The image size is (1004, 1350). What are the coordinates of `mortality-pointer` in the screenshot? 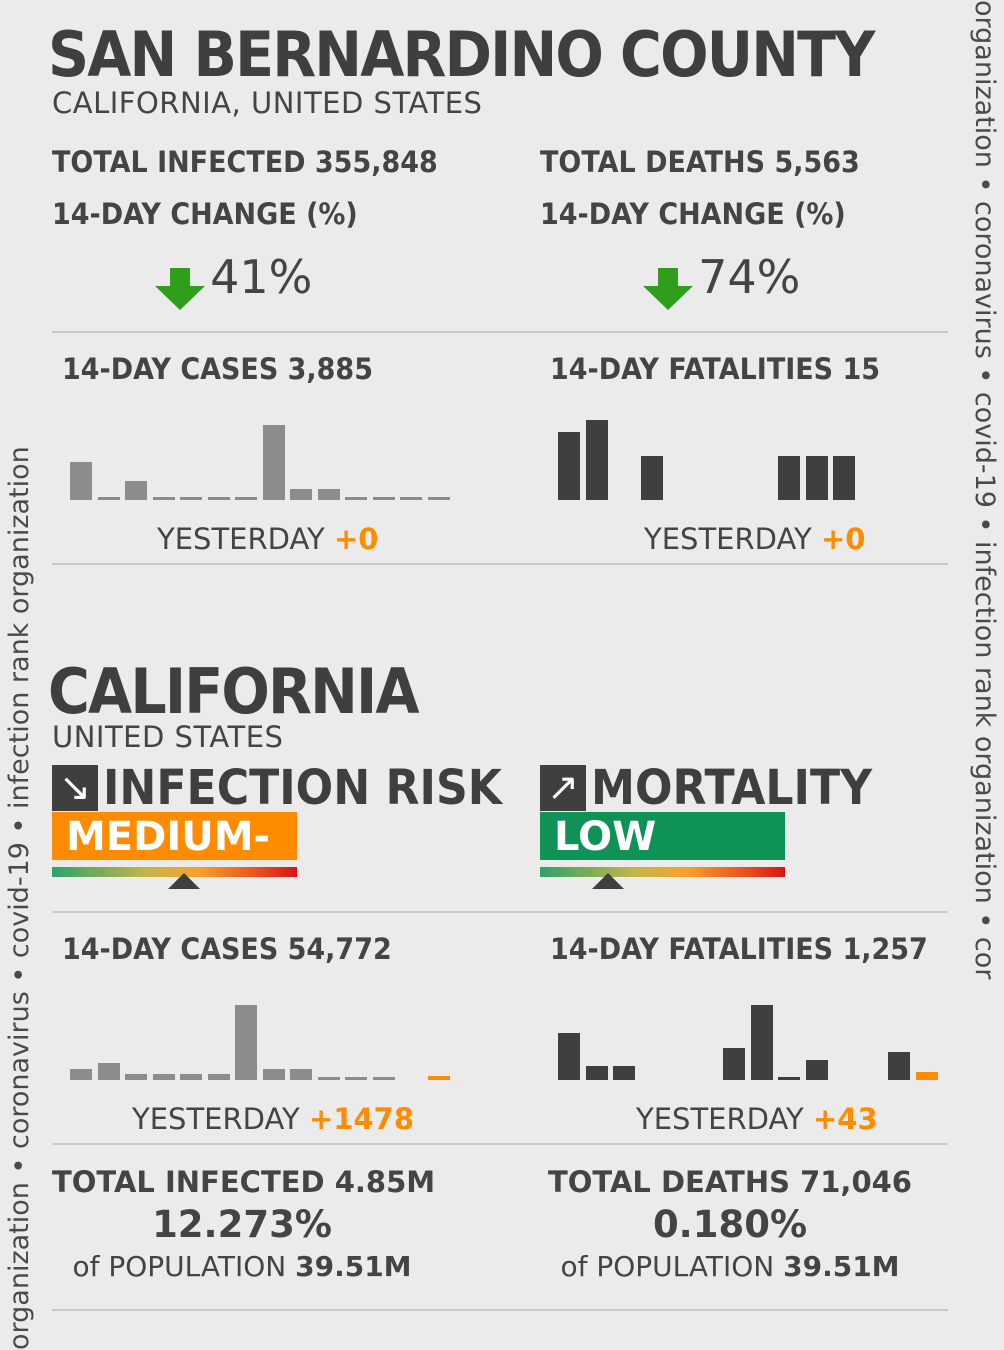 It's located at (608, 881).